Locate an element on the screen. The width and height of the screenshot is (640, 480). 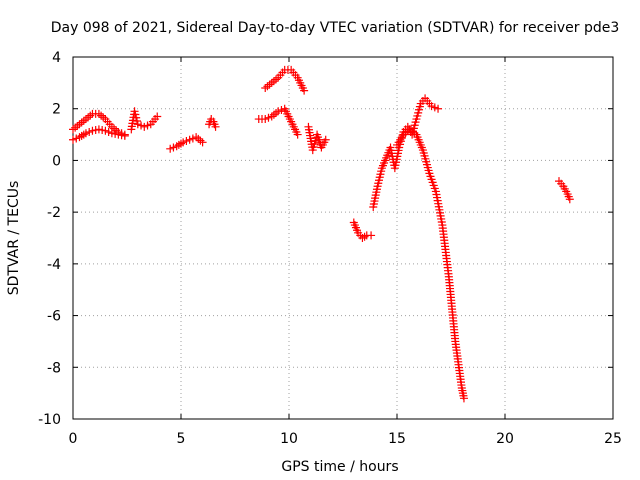
series-arc-f is located at coordinates (317, 138).